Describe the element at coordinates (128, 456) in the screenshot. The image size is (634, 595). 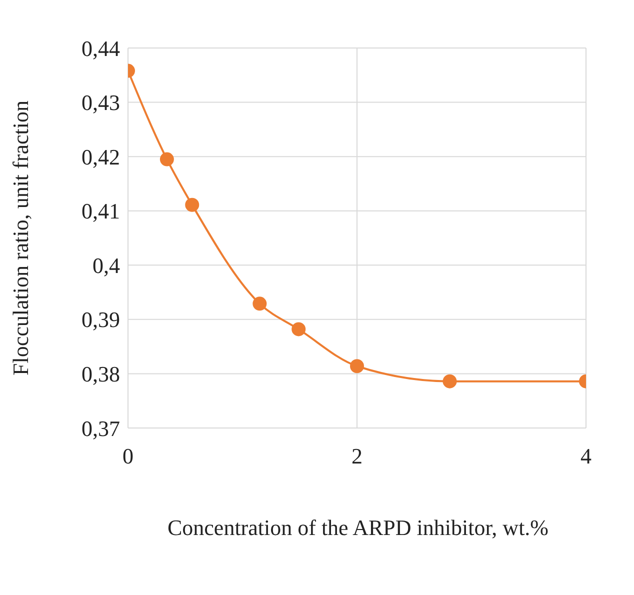
I see `x-tick-label: 0` at that location.